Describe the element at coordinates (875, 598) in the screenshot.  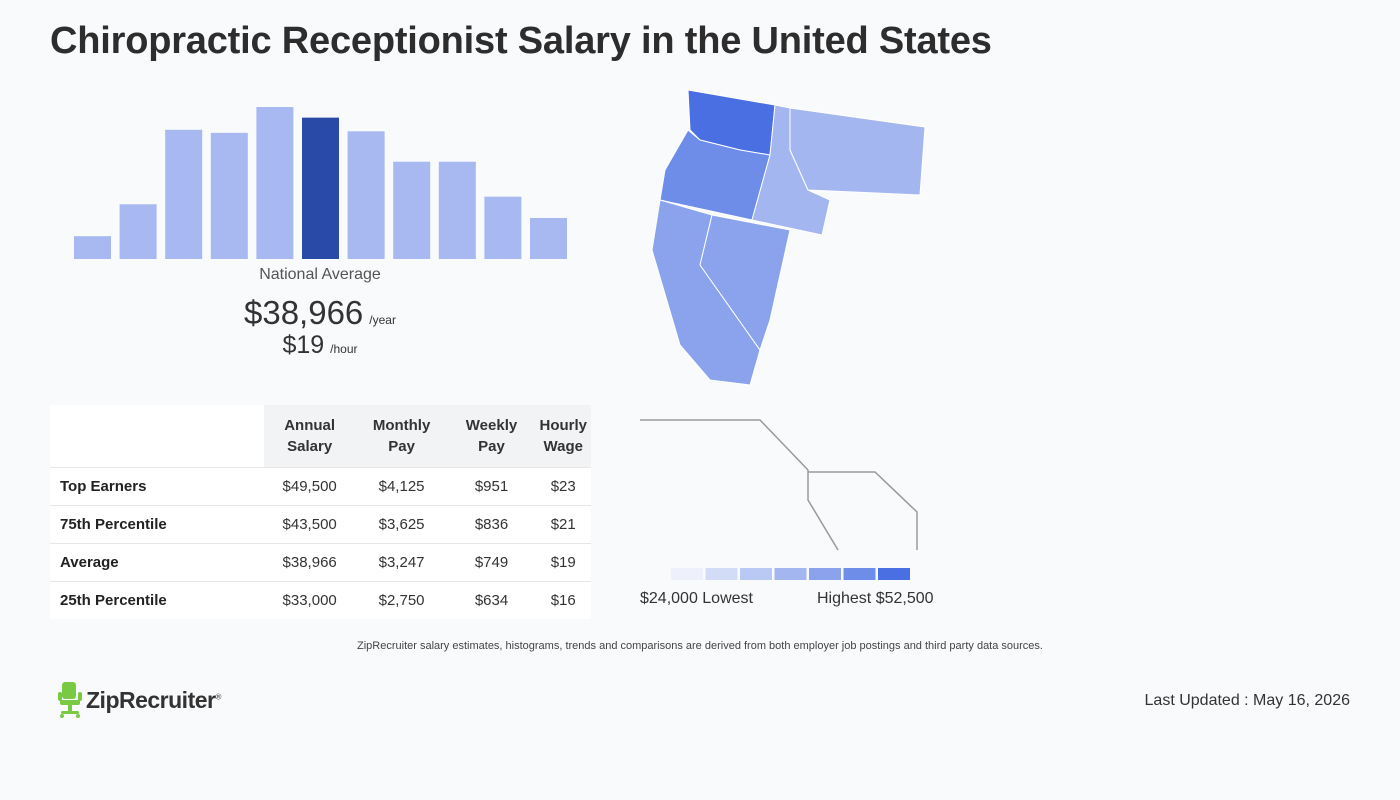
I see `map-legend-high: Highest $52,500` at that location.